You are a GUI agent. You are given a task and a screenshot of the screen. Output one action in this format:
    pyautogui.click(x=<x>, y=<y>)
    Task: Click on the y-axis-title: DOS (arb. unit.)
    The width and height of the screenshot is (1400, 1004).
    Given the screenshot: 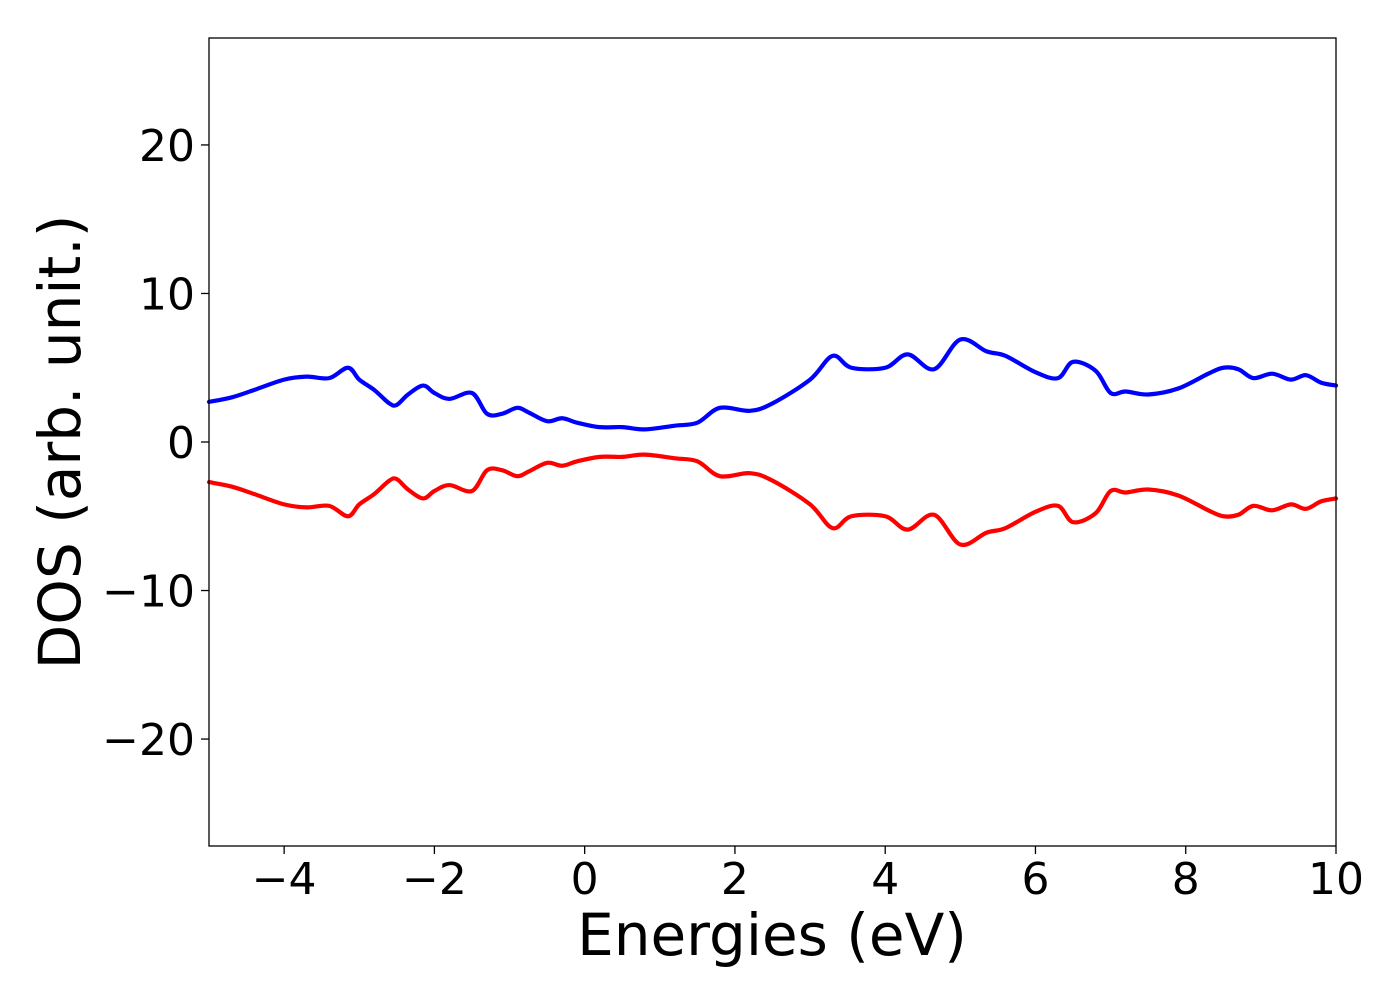 What is the action you would take?
    pyautogui.click(x=60, y=442)
    